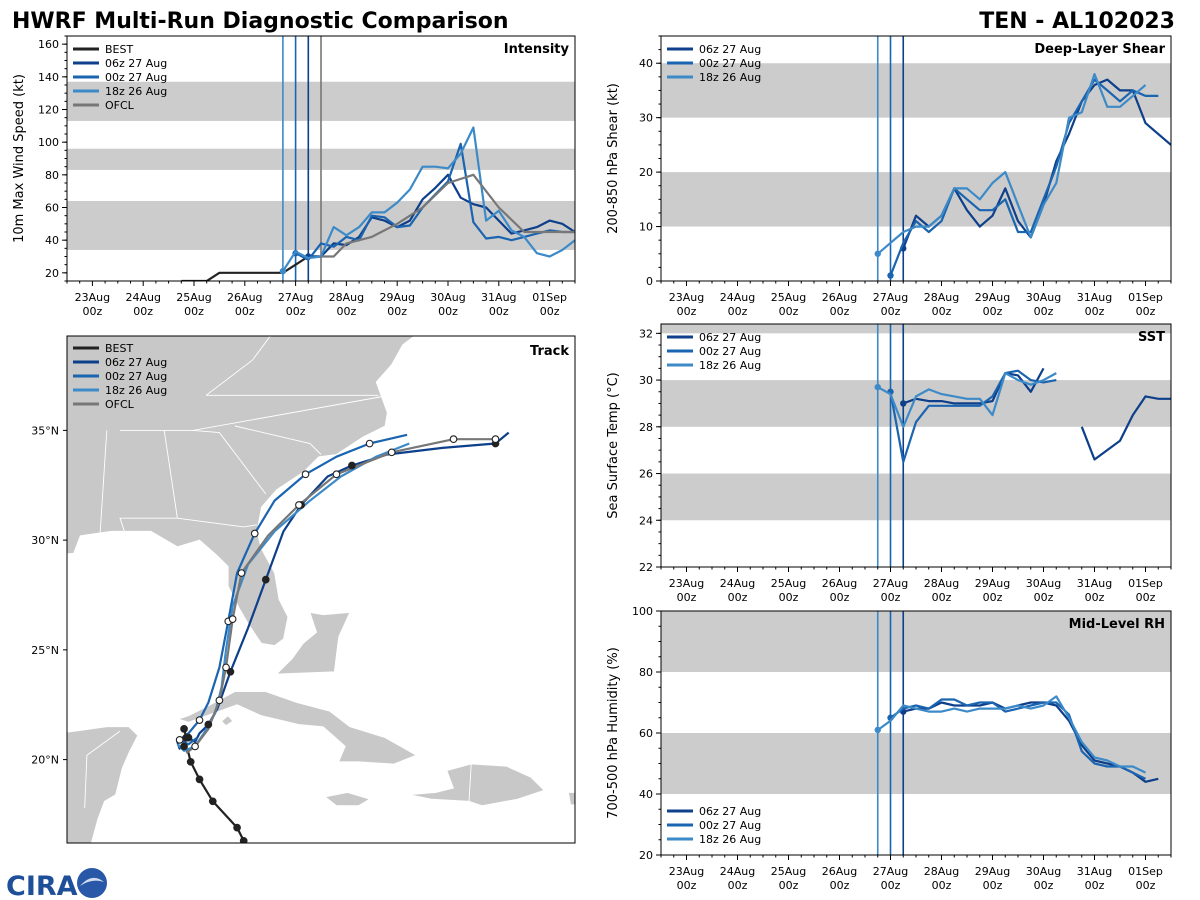  I want to click on shear-xtick-date: 30Aug, so click(1043, 297).